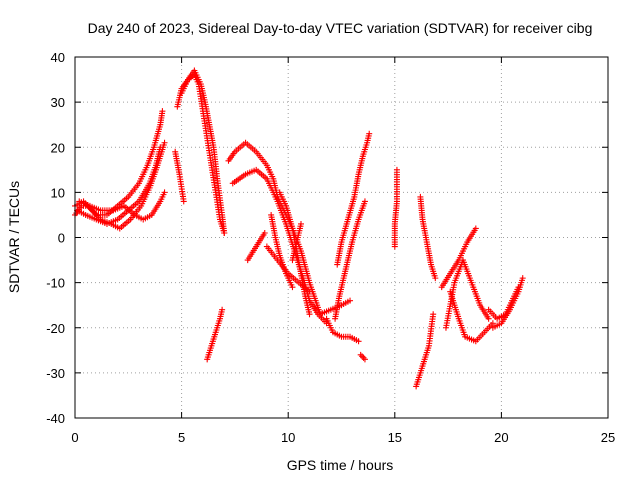  What do you see at coordinates (58, 57) in the screenshot?
I see `y-tick-label: 40` at bounding box center [58, 57].